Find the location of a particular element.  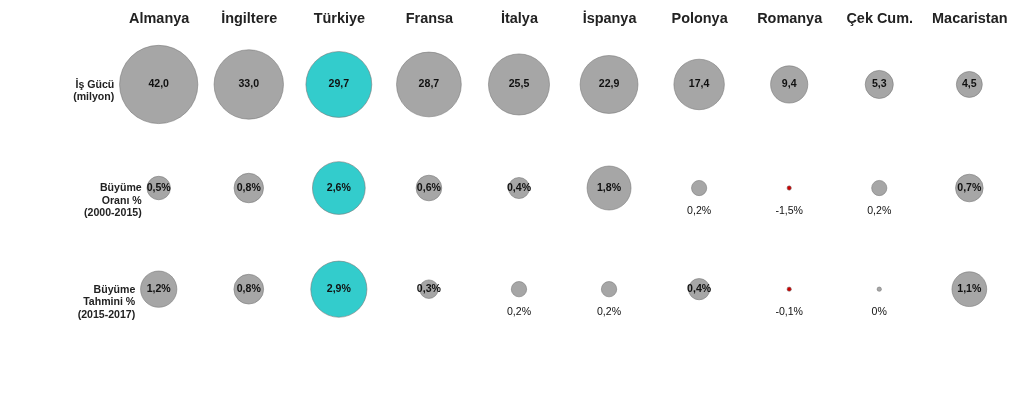

data-label: 28,7 is located at coordinates (429, 83).